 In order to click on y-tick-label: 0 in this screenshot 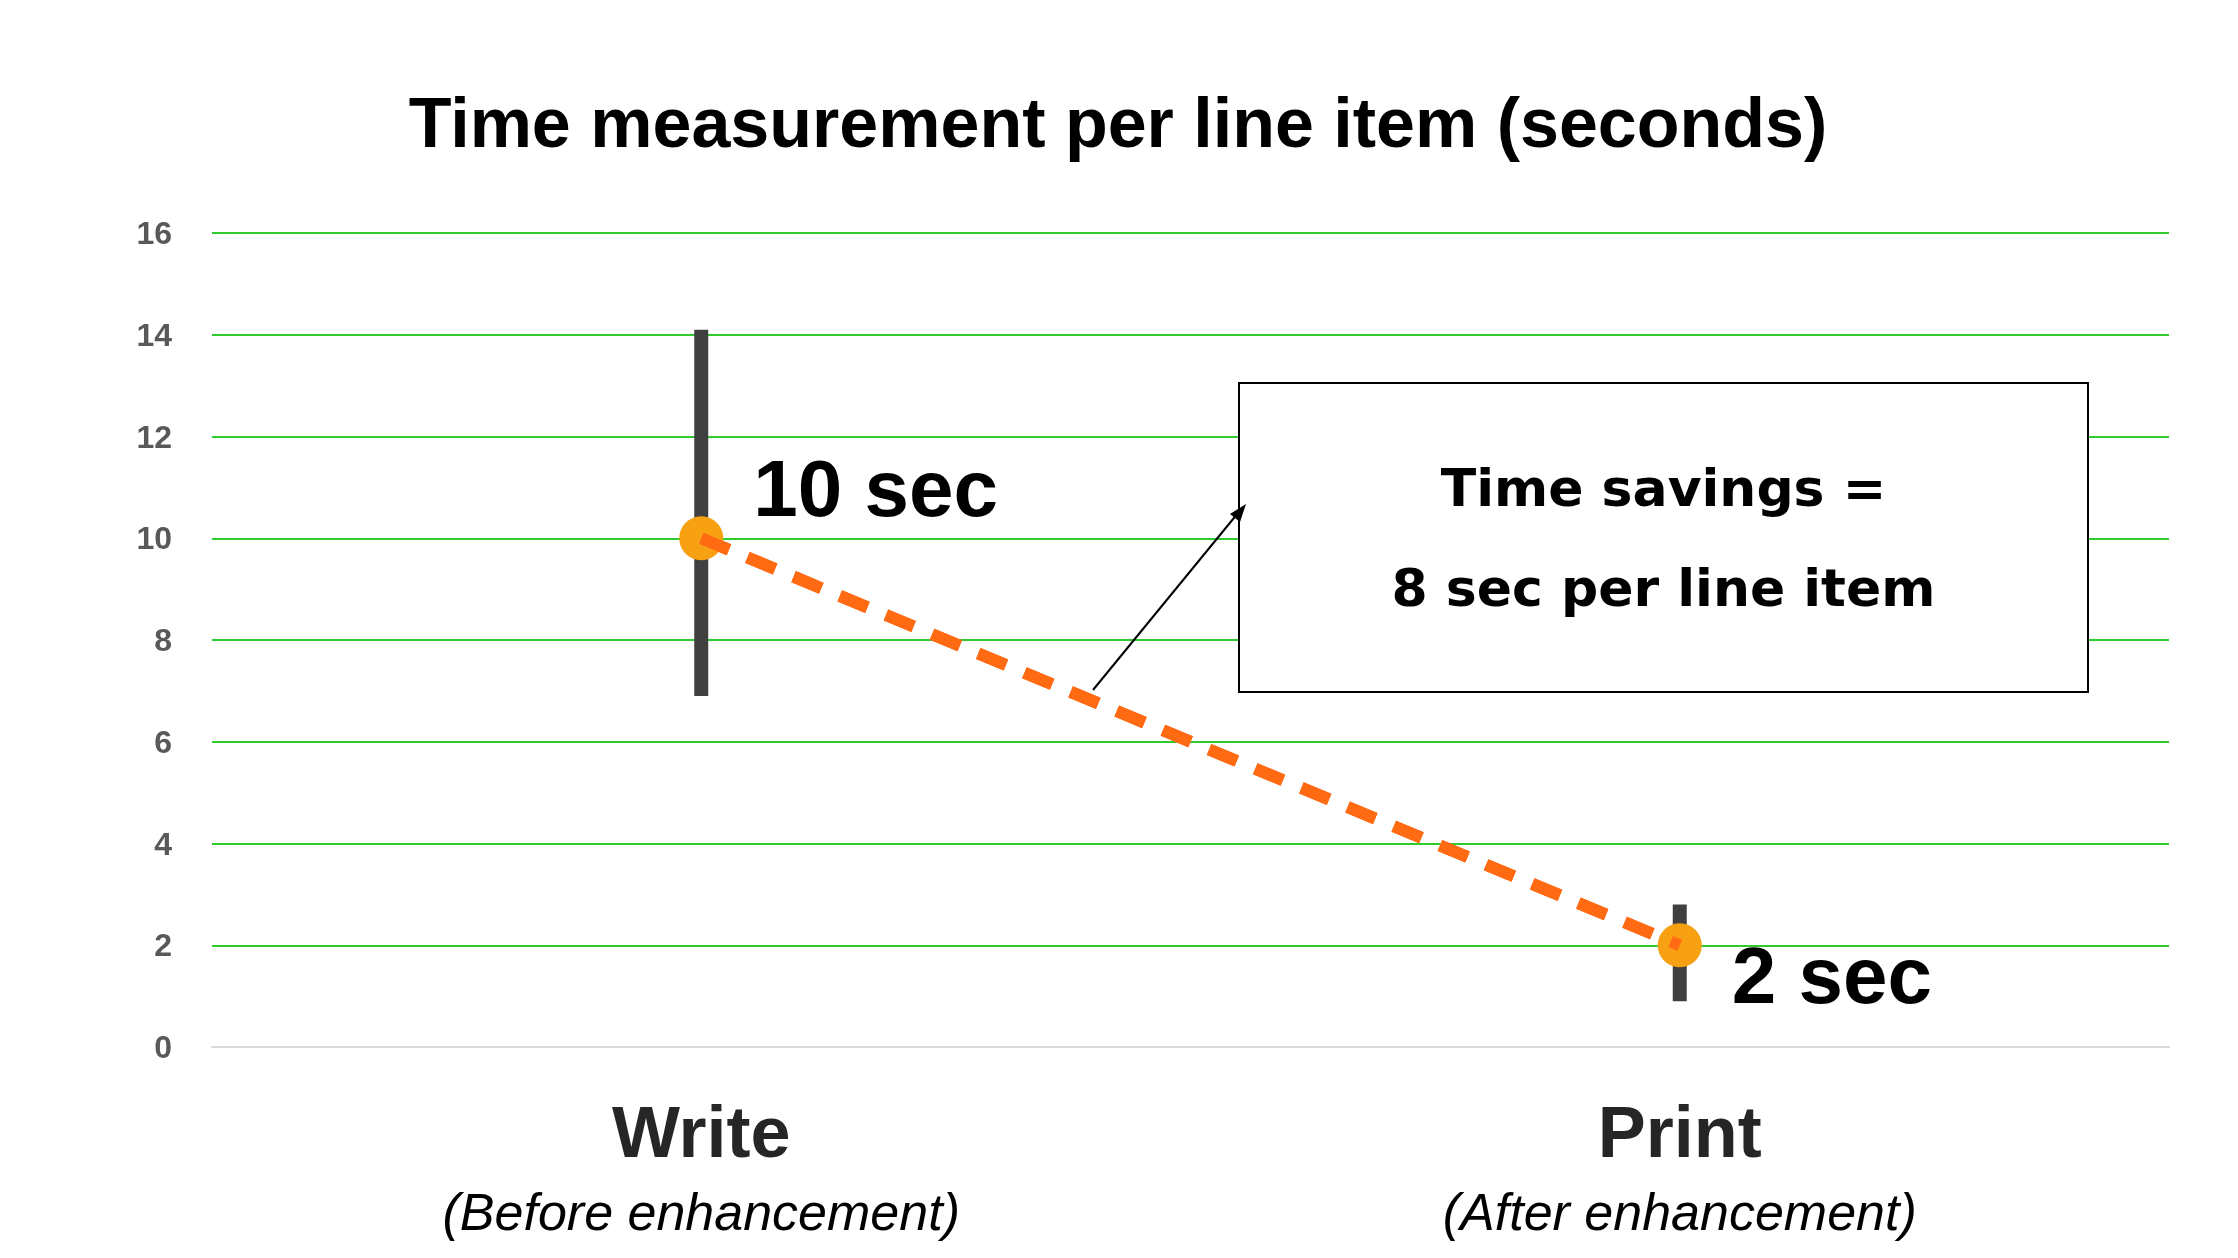, I will do `click(163, 1047)`.